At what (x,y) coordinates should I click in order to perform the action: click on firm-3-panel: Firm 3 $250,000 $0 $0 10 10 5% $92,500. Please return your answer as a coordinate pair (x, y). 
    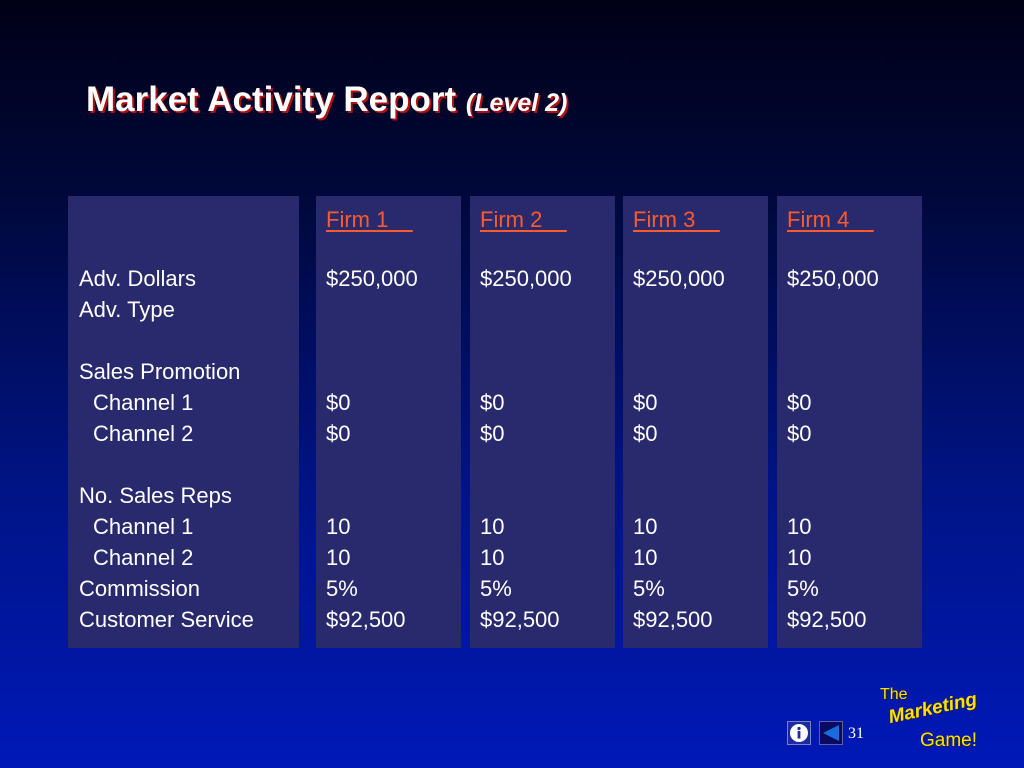
    Looking at the image, I should click on (695, 422).